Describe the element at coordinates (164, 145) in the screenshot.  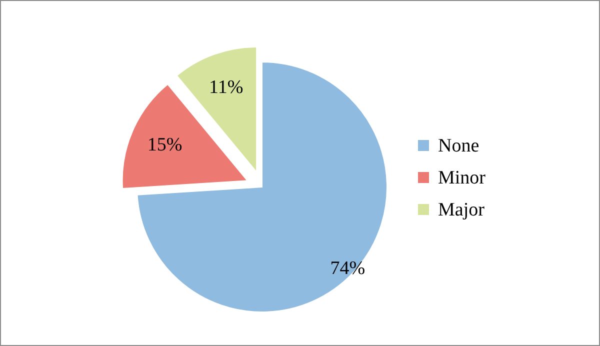
I see `data-label: 15%` at that location.